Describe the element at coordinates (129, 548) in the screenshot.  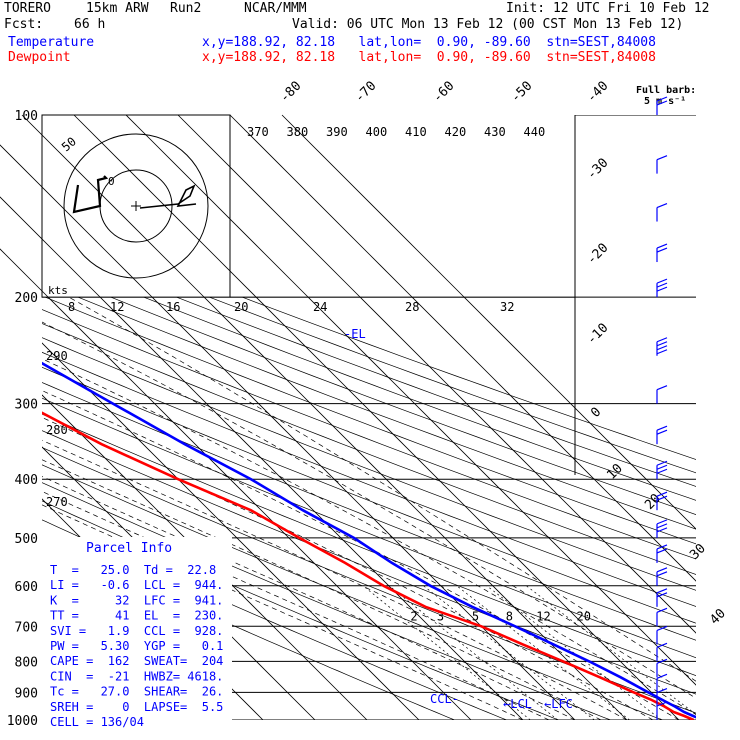
I see `parcel-info-title: Parcel Info` at that location.